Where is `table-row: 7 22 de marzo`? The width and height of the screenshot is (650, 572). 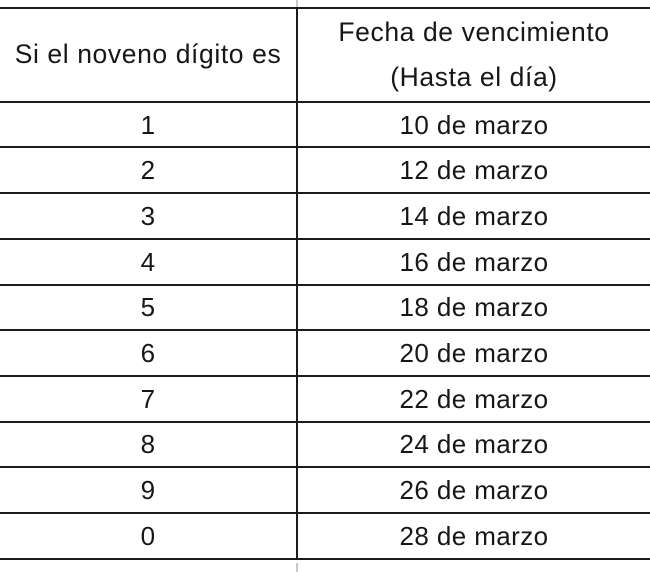 table-row: 7 22 de marzo is located at coordinates (325, 399).